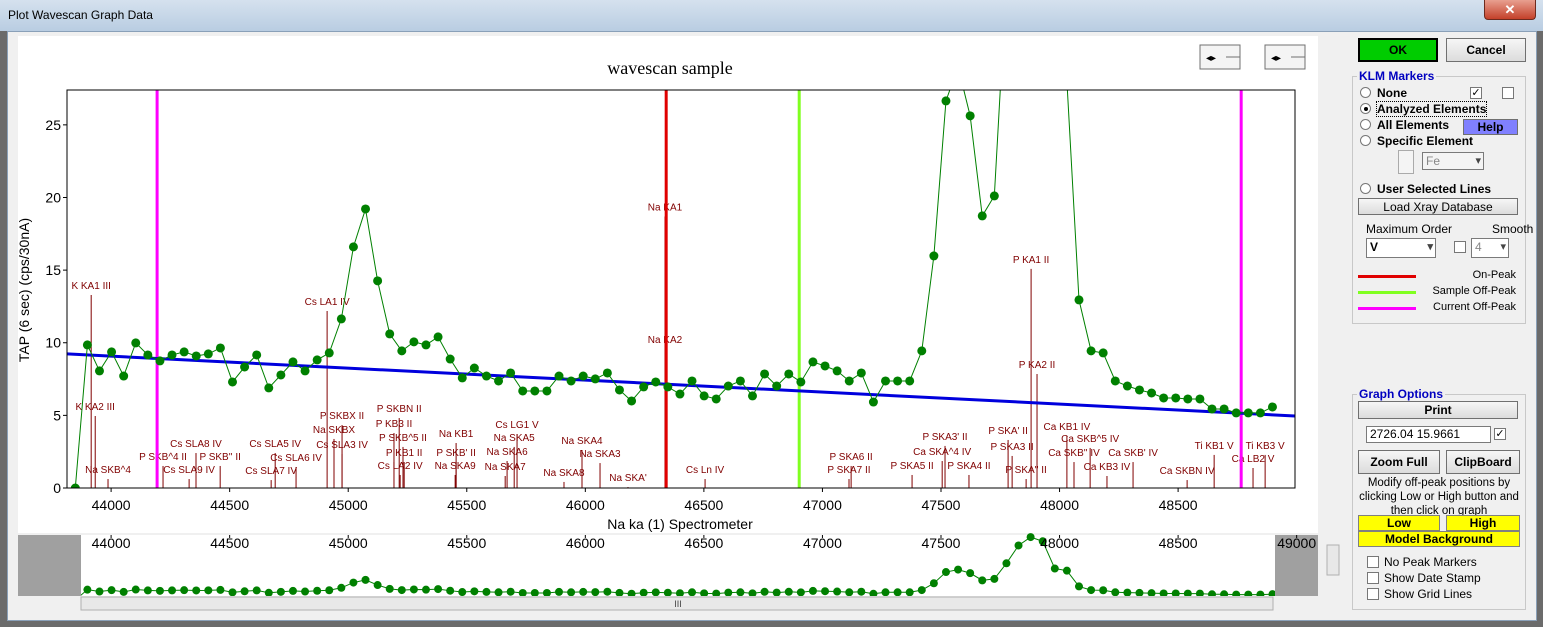  Describe the element at coordinates (851, 457) in the screenshot. I see `klm-label: P SKA6 II` at that location.